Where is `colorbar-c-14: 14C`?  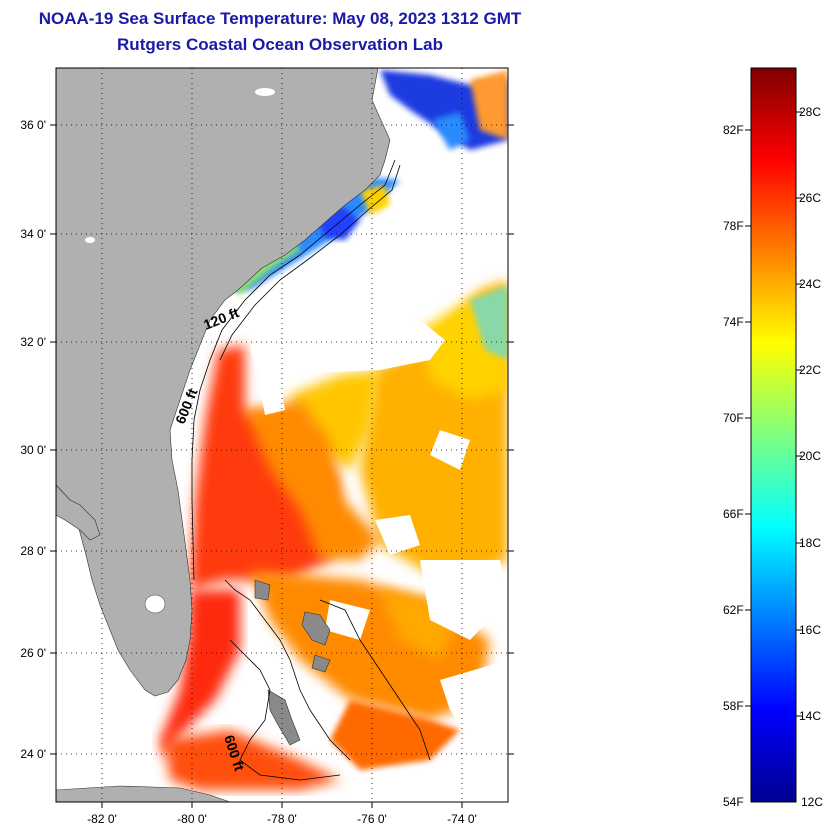
colorbar-c-14: 14C is located at coordinates (810, 716).